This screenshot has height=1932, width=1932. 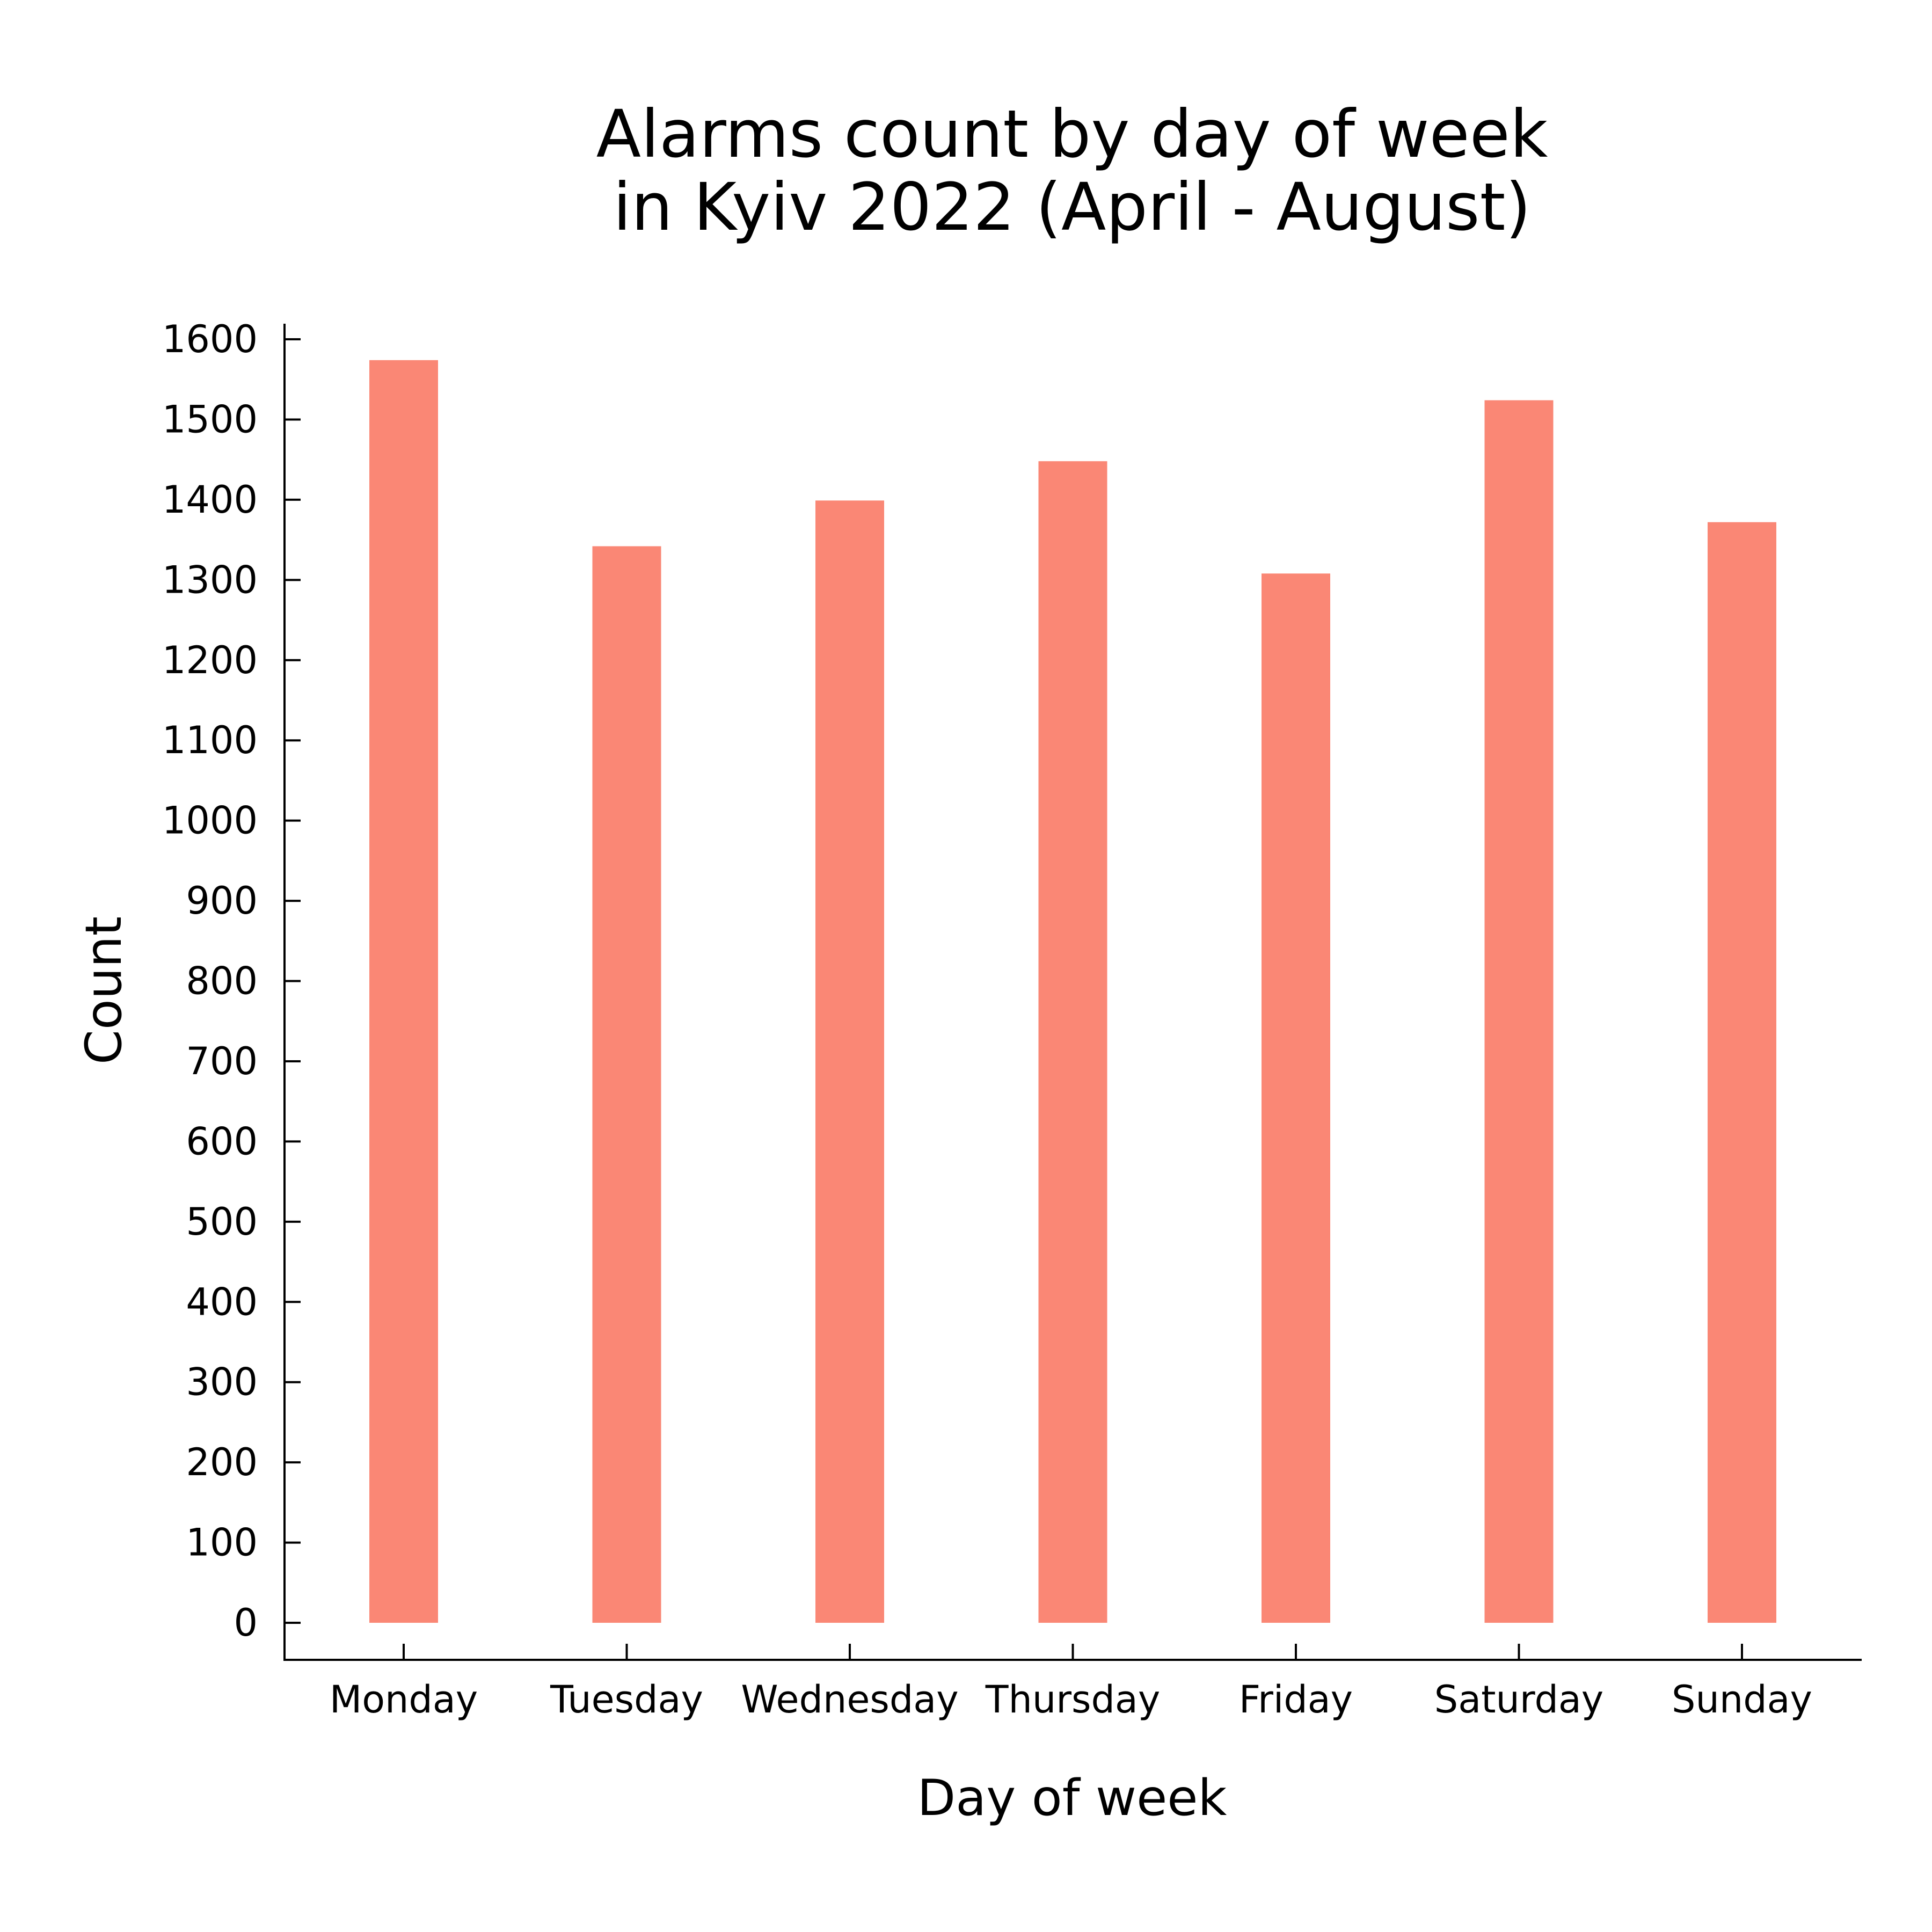 What do you see at coordinates (1072, 1798) in the screenshot?
I see `x-axis-title: Day of week` at bounding box center [1072, 1798].